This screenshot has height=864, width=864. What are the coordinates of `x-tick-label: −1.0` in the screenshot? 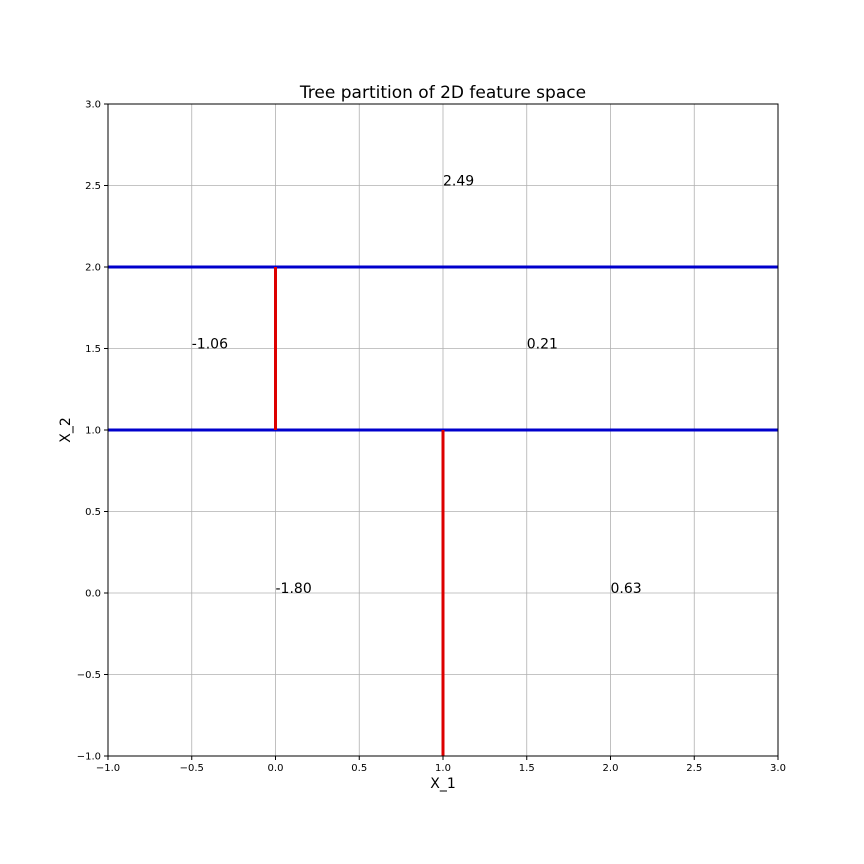 It's located at (108, 768).